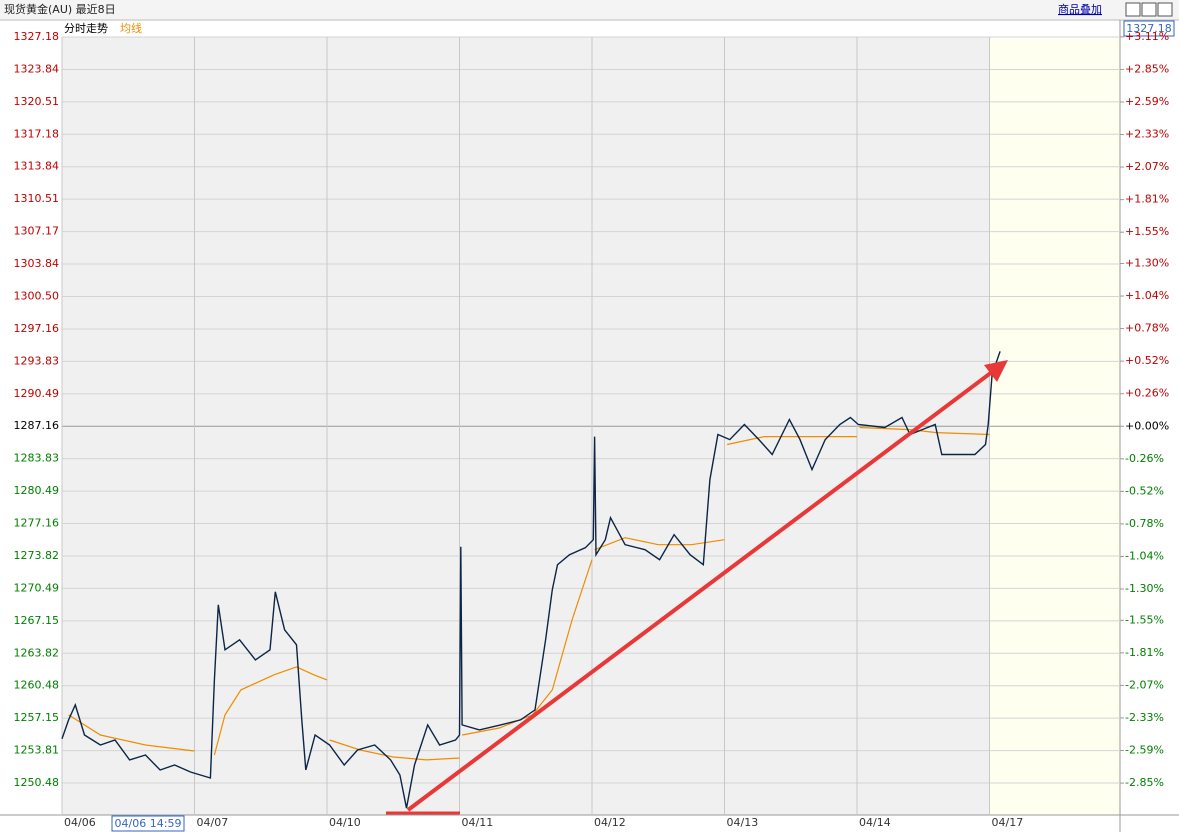 Image resolution: width=1179 pixels, height=832 pixels. I want to click on arrow-head, so click(996, 371).